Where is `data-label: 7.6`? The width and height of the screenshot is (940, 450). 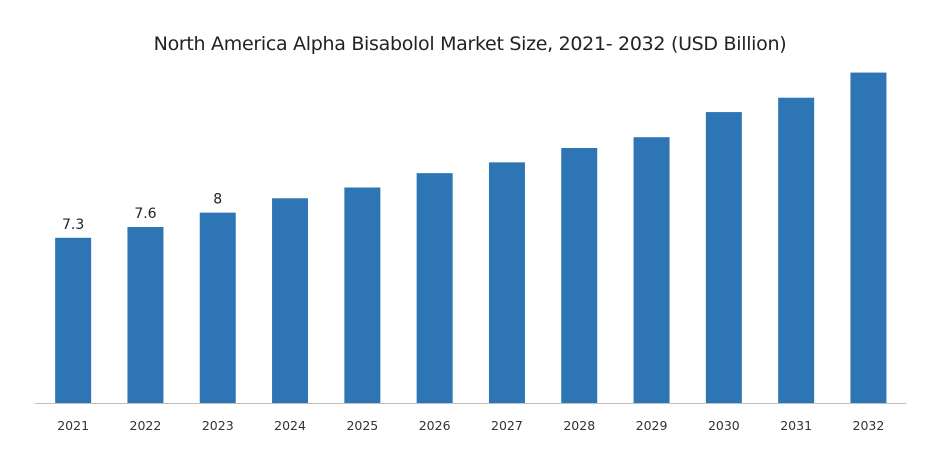 data-label: 7.6 is located at coordinates (145, 214).